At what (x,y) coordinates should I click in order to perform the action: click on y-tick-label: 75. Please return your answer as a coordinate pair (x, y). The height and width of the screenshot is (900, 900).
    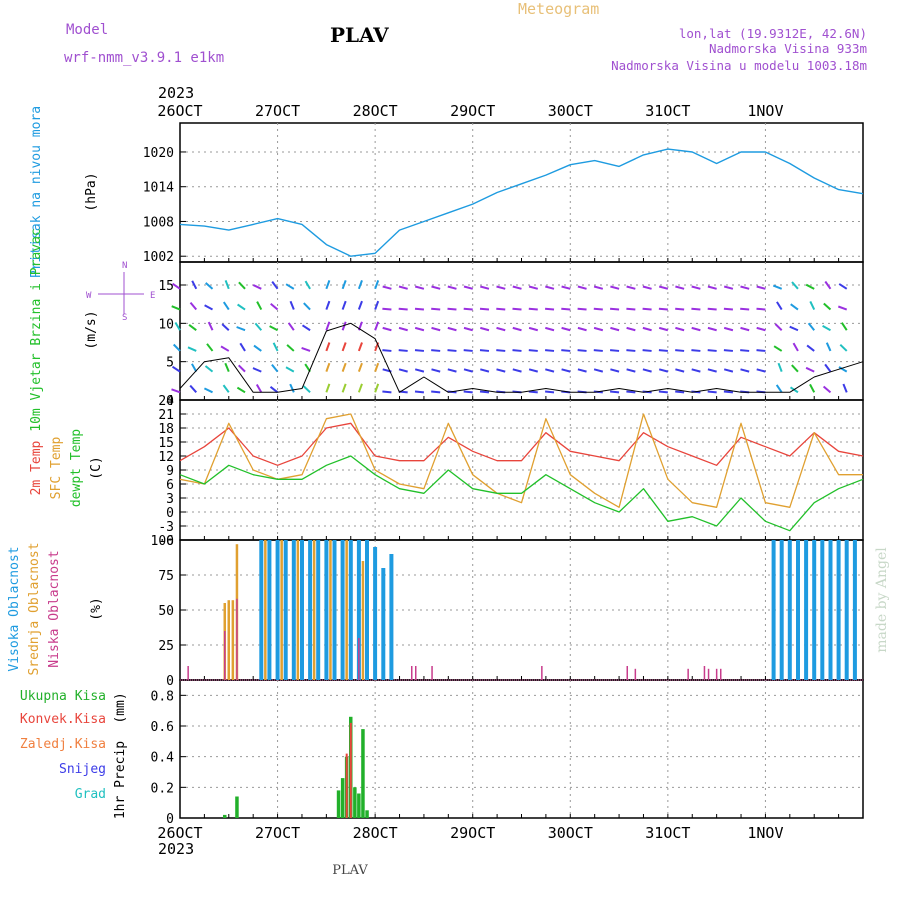
    Looking at the image, I should click on (166, 576).